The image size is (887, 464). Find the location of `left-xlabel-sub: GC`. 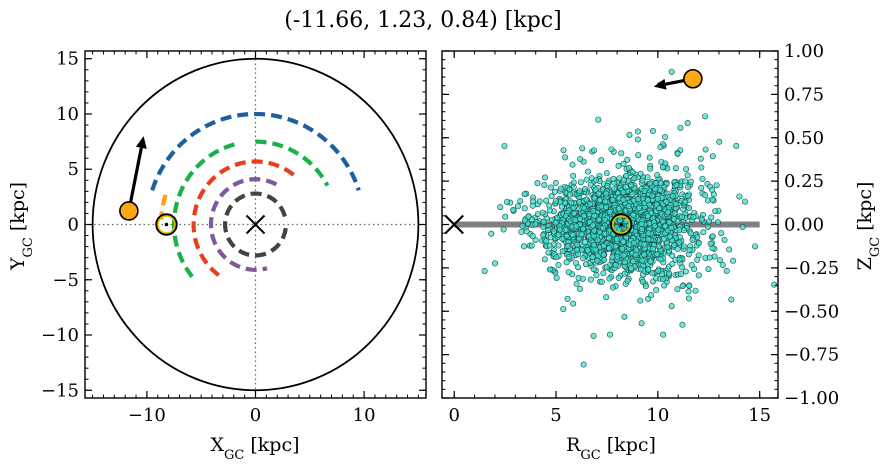

left-xlabel-sub: GC is located at coordinates (234, 455).